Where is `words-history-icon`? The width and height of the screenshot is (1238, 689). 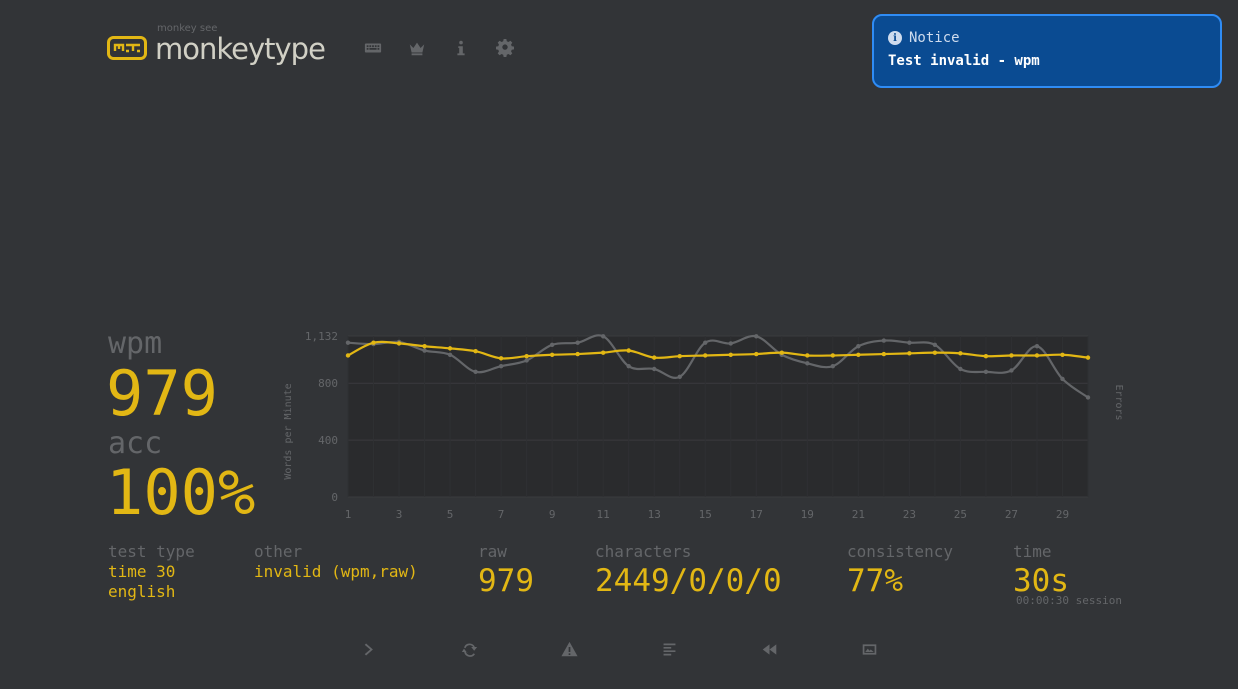
words-history-icon is located at coordinates (669, 649).